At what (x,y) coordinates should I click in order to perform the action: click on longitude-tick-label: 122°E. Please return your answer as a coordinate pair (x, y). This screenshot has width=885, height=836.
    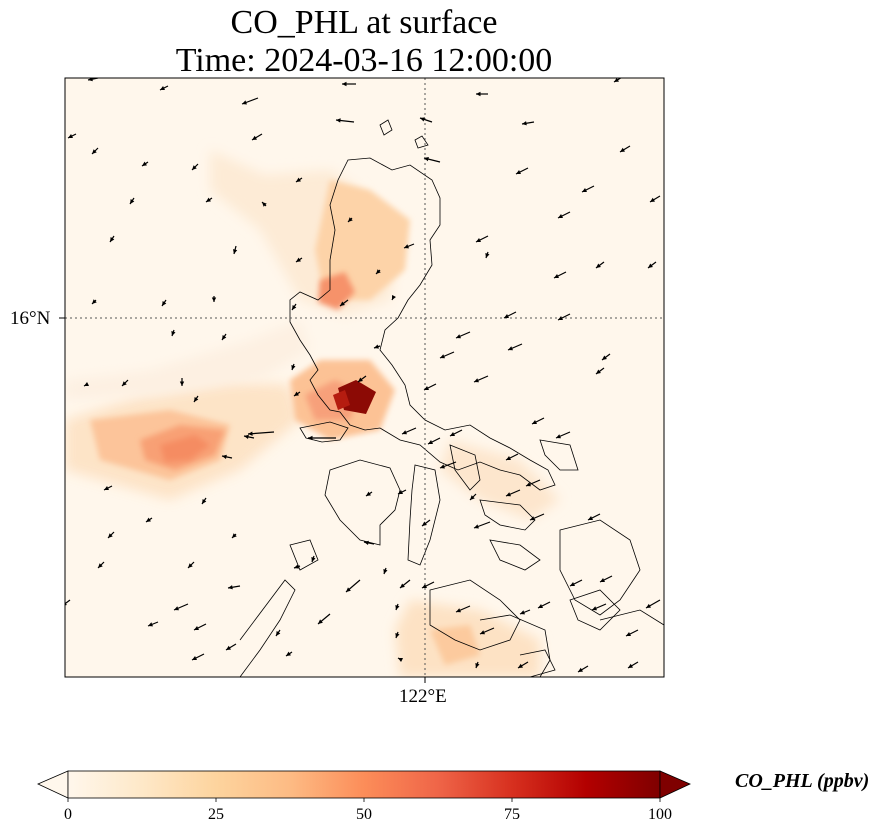
    Looking at the image, I should click on (423, 696).